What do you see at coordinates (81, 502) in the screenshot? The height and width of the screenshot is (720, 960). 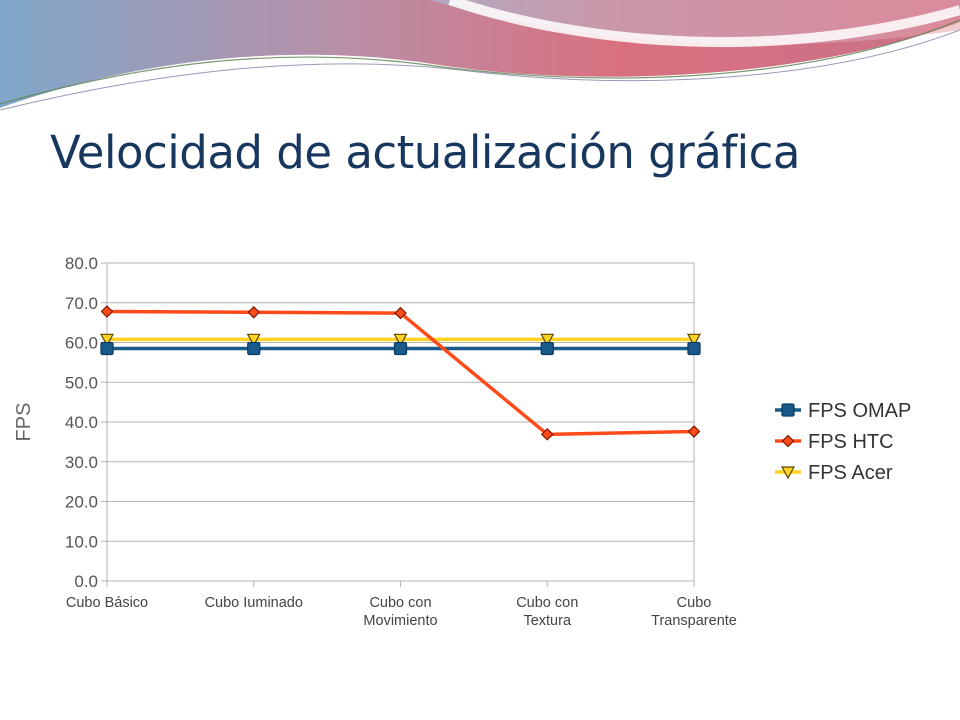 I see `y-tick-label: 20.0` at bounding box center [81, 502].